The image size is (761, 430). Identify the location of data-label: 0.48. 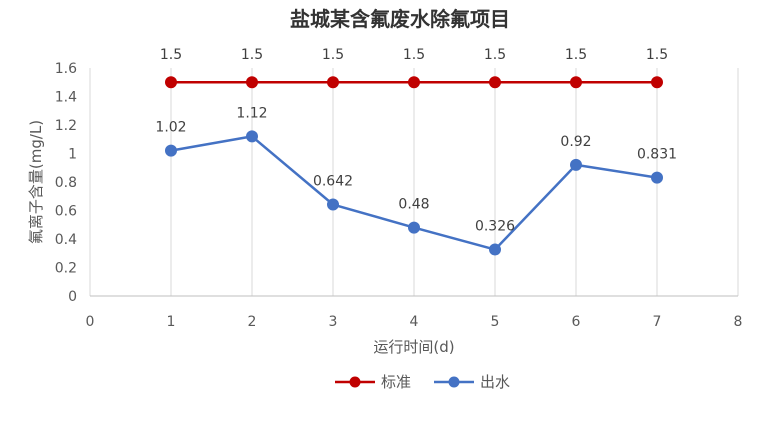
(413, 205).